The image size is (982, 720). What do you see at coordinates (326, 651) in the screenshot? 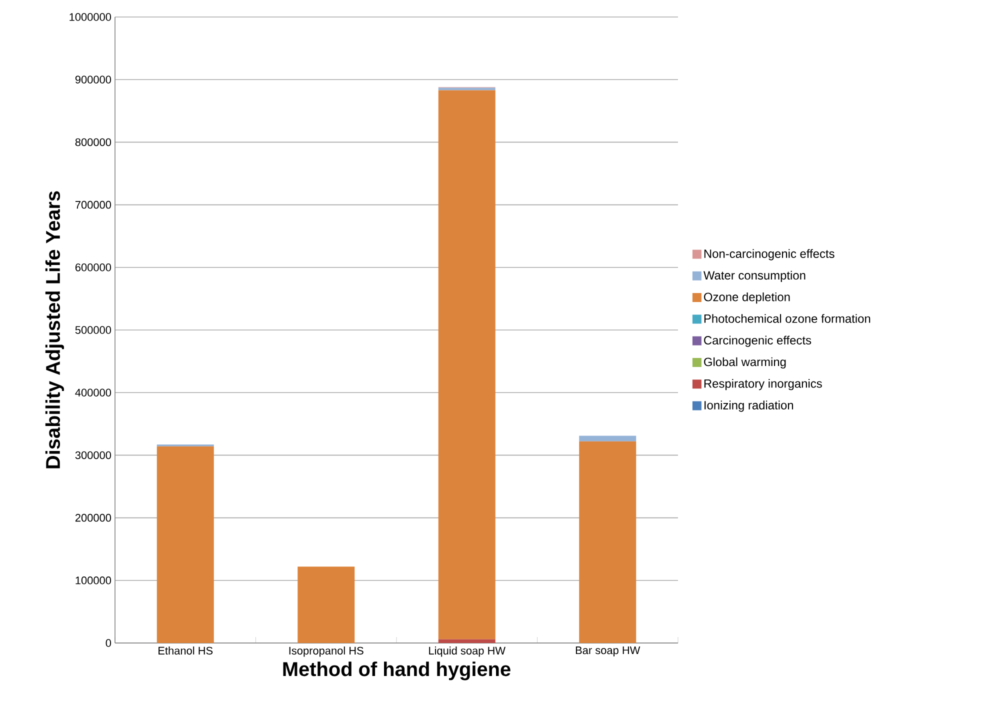
I see `x-tick-label: Isopropanol HS` at bounding box center [326, 651].